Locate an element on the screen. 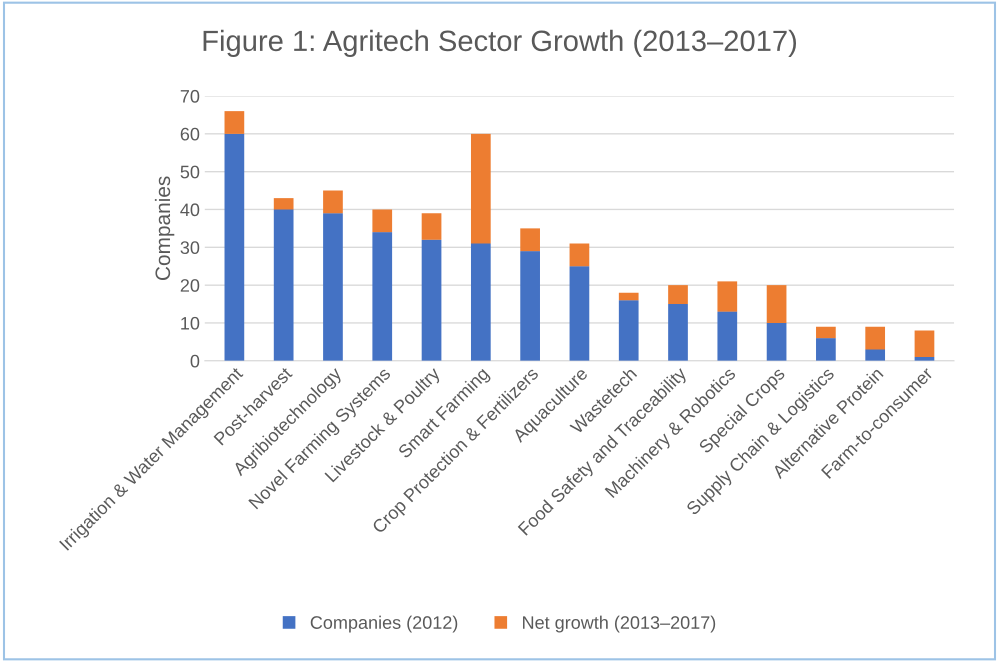 This screenshot has height=662, width=999. y-tick-label: 50 is located at coordinates (190, 172).